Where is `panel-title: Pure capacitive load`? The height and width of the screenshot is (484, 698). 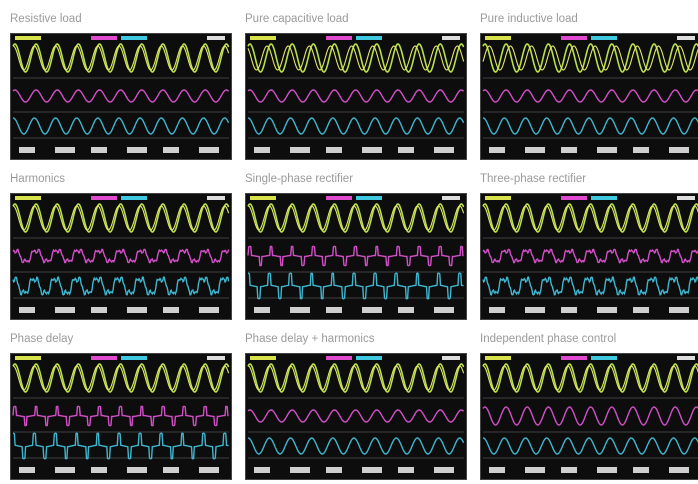
panel-title: Pure capacitive load is located at coordinates (297, 19).